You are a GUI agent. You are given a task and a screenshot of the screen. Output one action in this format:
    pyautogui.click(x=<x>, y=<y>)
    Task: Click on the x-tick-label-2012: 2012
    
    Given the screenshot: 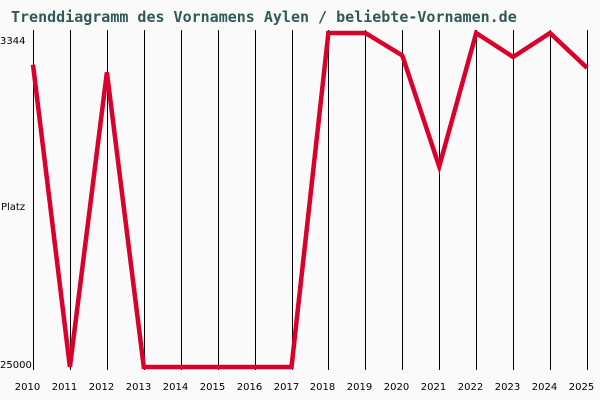 What is the action you would take?
    pyautogui.click(x=101, y=387)
    